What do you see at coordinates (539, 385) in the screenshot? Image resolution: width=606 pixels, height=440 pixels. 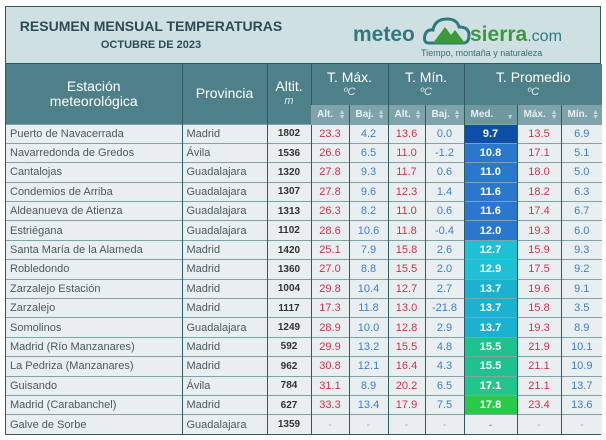 I see `cell-tavg-max: 21.1` at bounding box center [539, 385].